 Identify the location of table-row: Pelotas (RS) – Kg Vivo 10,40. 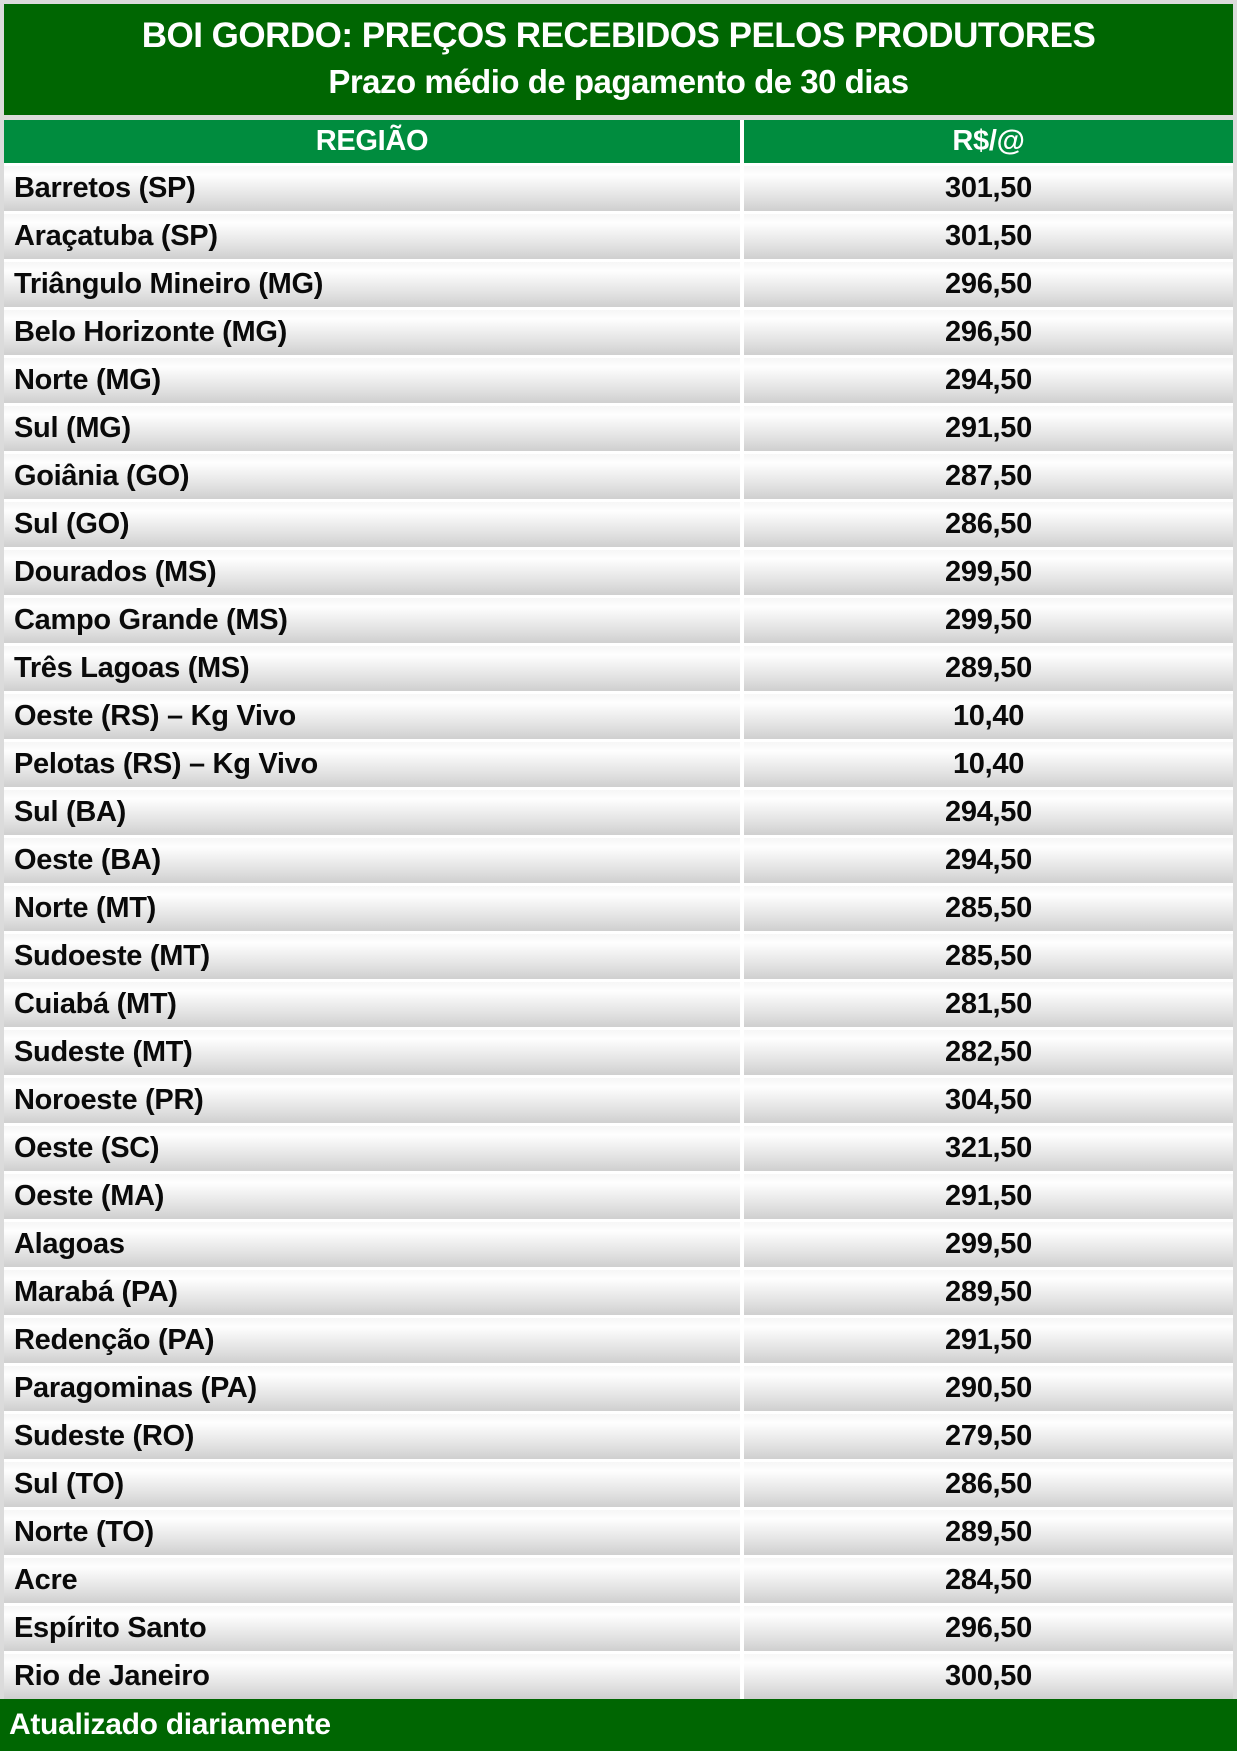
(618, 764).